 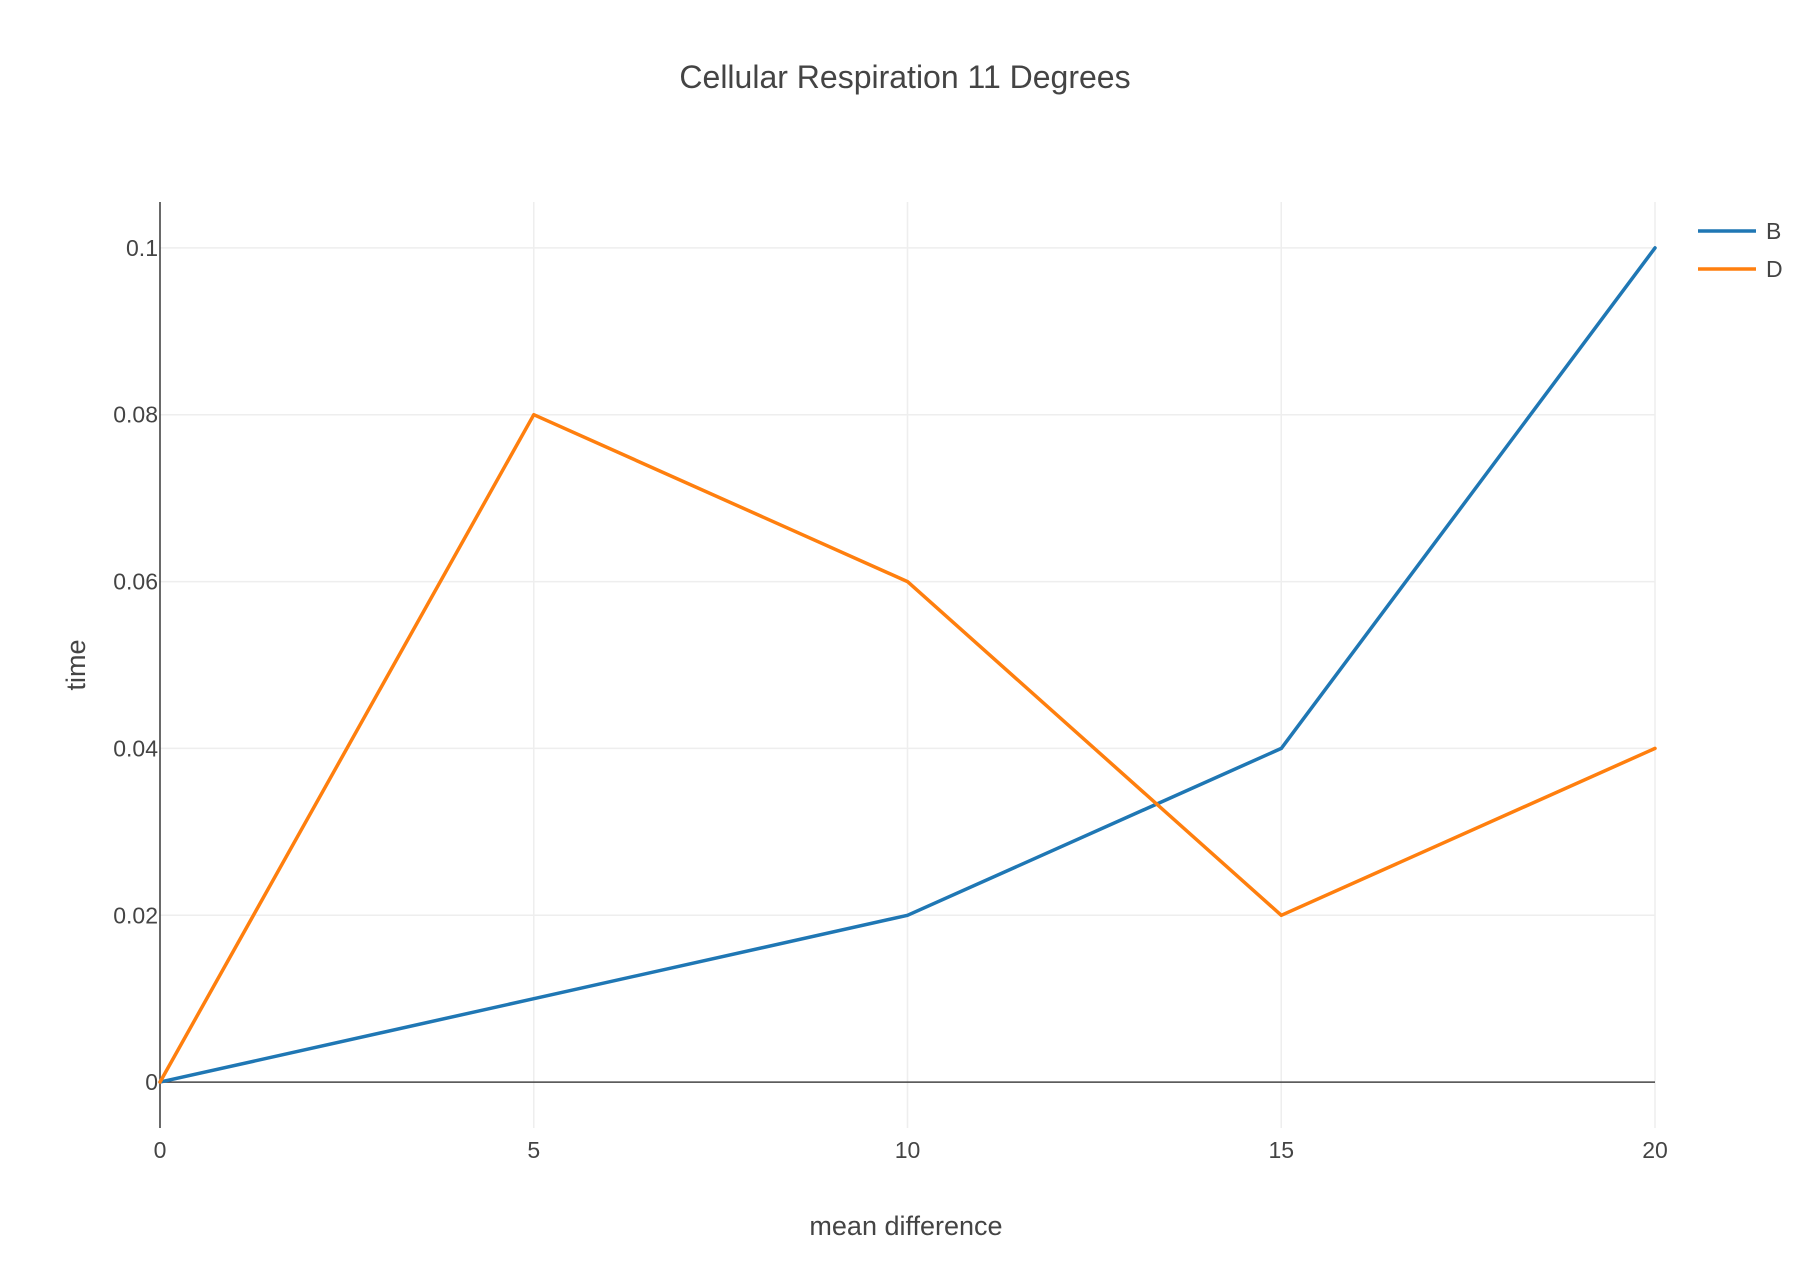 What do you see at coordinates (76, 664) in the screenshot?
I see `y-axis-title: time` at bounding box center [76, 664].